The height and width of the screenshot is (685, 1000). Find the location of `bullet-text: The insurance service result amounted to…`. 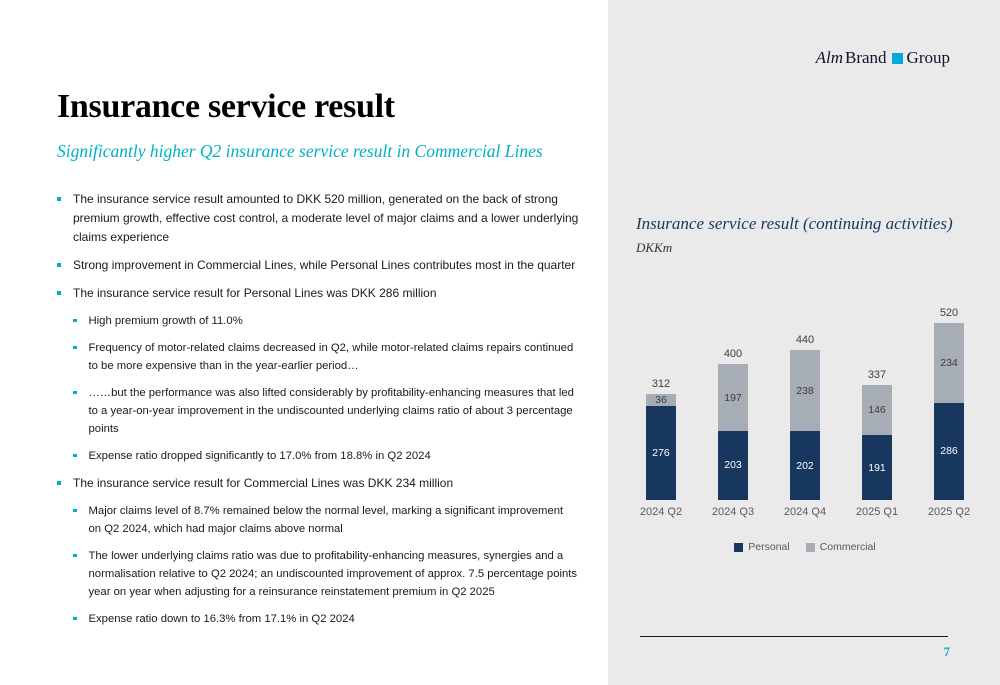

bullet-text: The insurance service result amounted to… is located at coordinates (326, 217).